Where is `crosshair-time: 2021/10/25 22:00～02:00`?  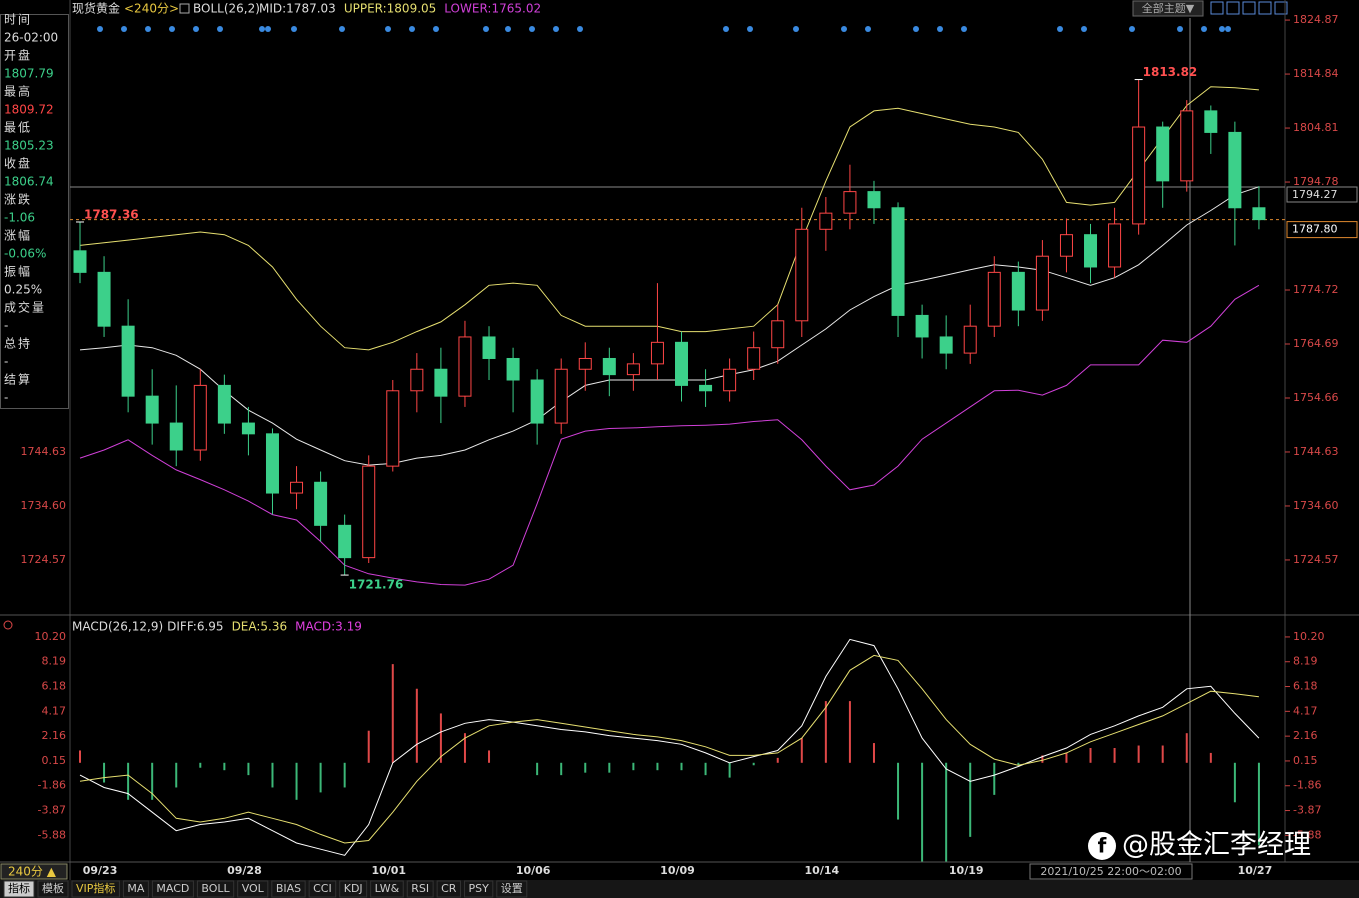
crosshair-time: 2021/10/25 22:00～02:00 is located at coordinates (1110, 871).